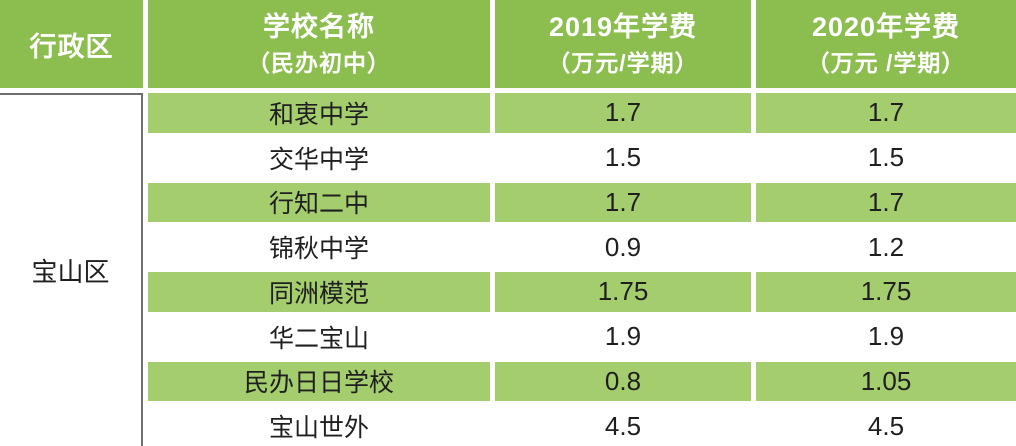 The width and height of the screenshot is (1016, 446). What do you see at coordinates (886, 26) in the screenshot?
I see `header-fee-2020-title: 2020年学费` at bounding box center [886, 26].